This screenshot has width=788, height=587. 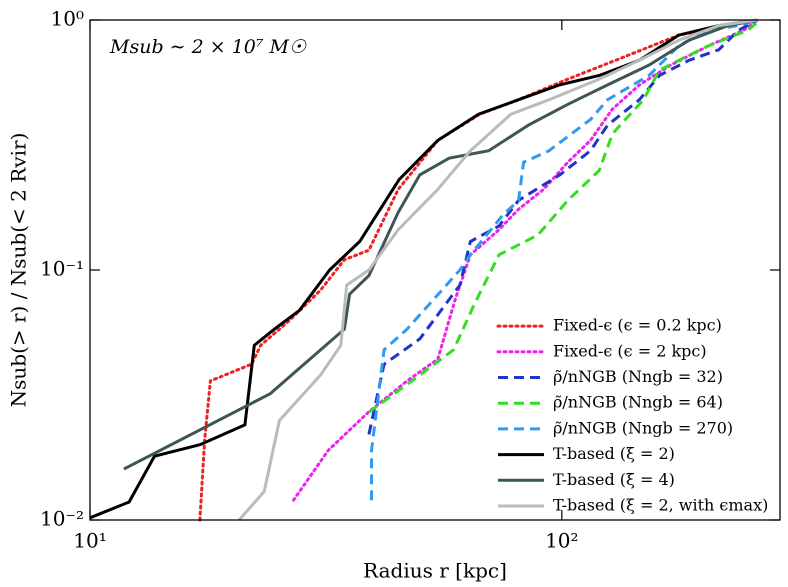 I want to click on legend-label: Fixed-ϵ (ϵ = 2 kpc), so click(x=630, y=350).